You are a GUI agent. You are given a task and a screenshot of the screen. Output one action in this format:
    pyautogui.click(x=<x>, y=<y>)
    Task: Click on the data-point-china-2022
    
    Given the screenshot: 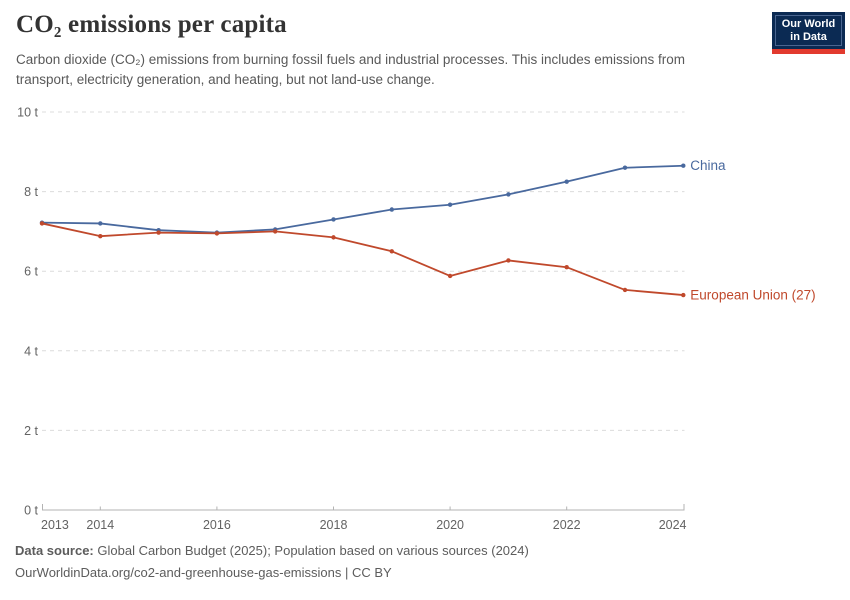 What is the action you would take?
    pyautogui.click(x=566, y=181)
    